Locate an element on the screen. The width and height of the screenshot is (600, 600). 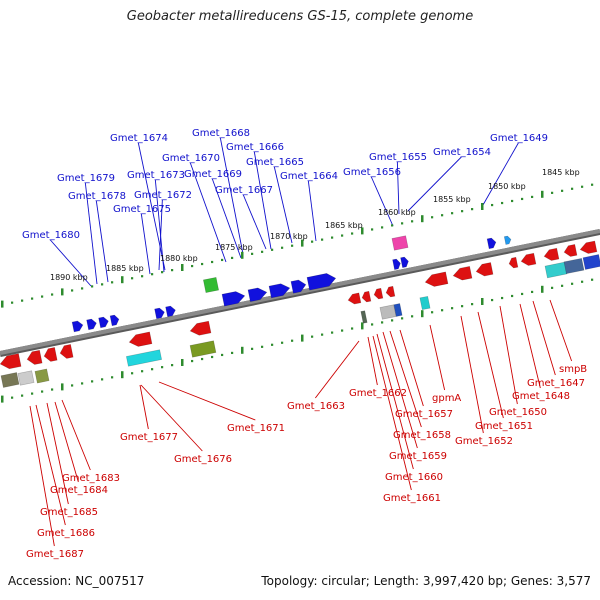
gene-label: Gmet_1662 is located at coordinates (378, 393).